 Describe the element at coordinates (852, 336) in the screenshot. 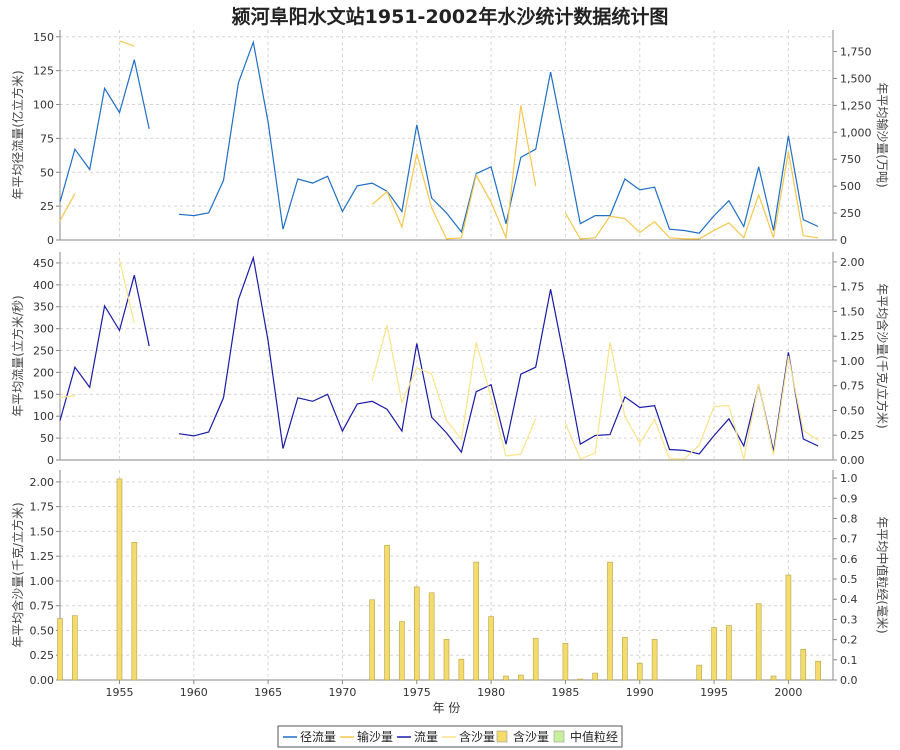

I see `right-axis-tick-label: 1.25` at that location.